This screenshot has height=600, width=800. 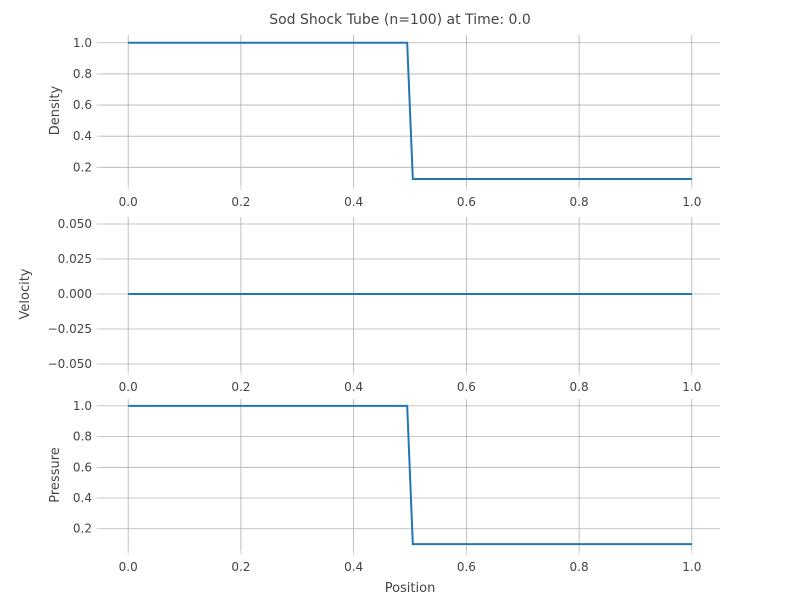 What do you see at coordinates (400, 20) in the screenshot?
I see `chart-title: Sod Shock Tube (n=100) at Time: 0.0` at bounding box center [400, 20].